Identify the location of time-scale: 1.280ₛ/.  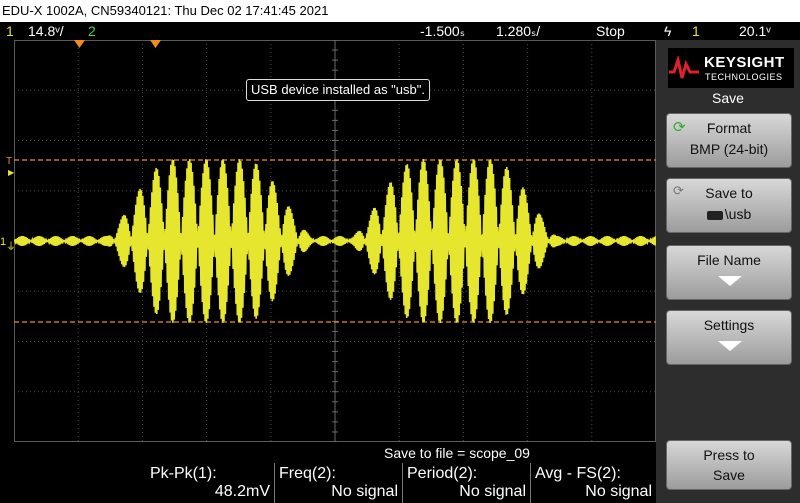
(518, 31).